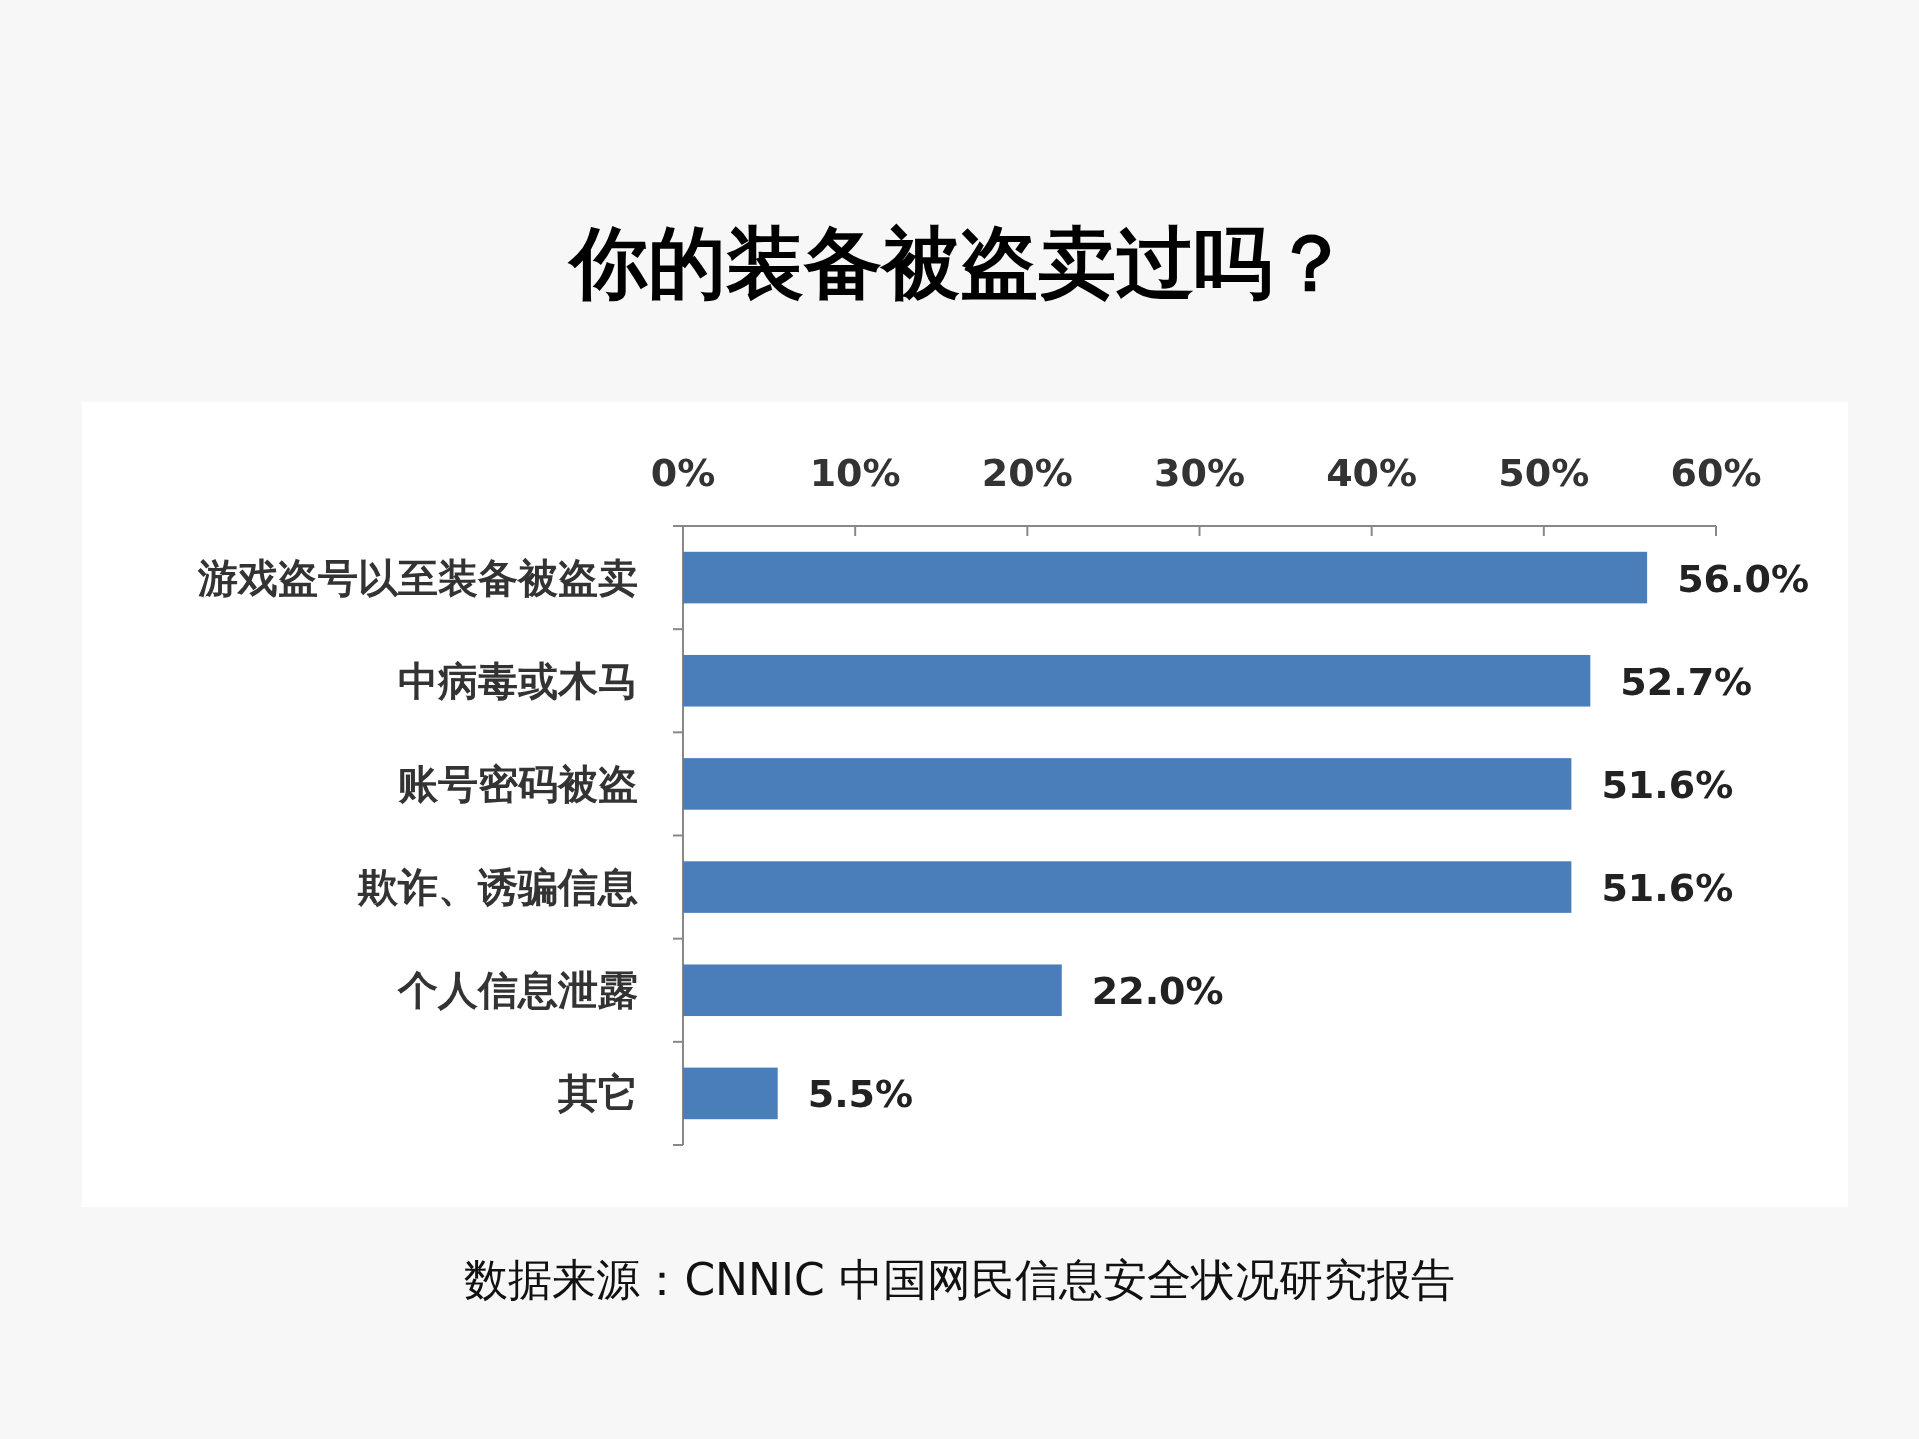 This screenshot has height=1439, width=1919. What do you see at coordinates (860, 1094) in the screenshot?
I see `data-label: 5.5%` at bounding box center [860, 1094].